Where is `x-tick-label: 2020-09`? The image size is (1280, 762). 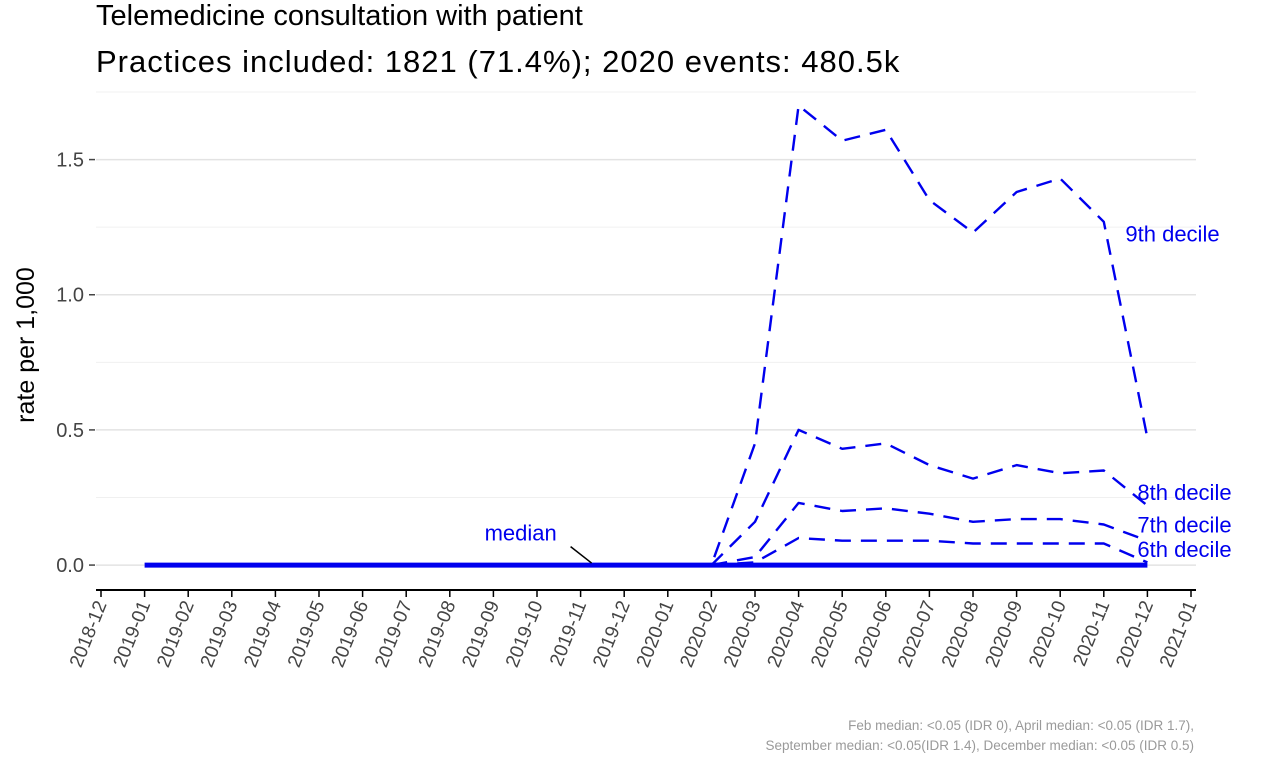 x-tick-label: 2020-09 is located at coordinates (1005, 634).